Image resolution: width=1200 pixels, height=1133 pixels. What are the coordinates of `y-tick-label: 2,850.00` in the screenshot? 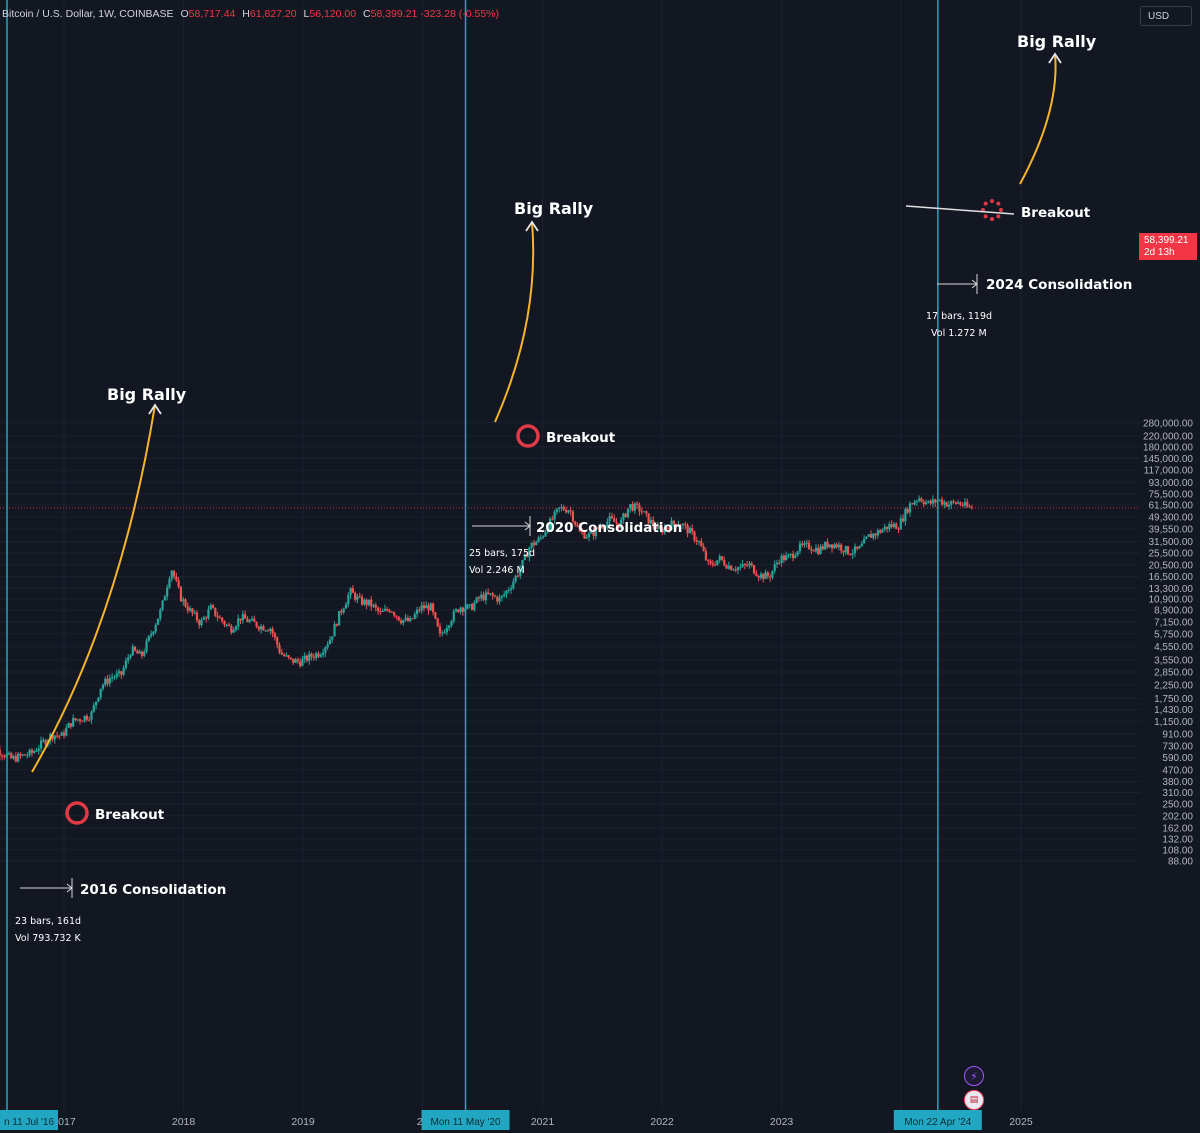 It's located at (1173, 672).